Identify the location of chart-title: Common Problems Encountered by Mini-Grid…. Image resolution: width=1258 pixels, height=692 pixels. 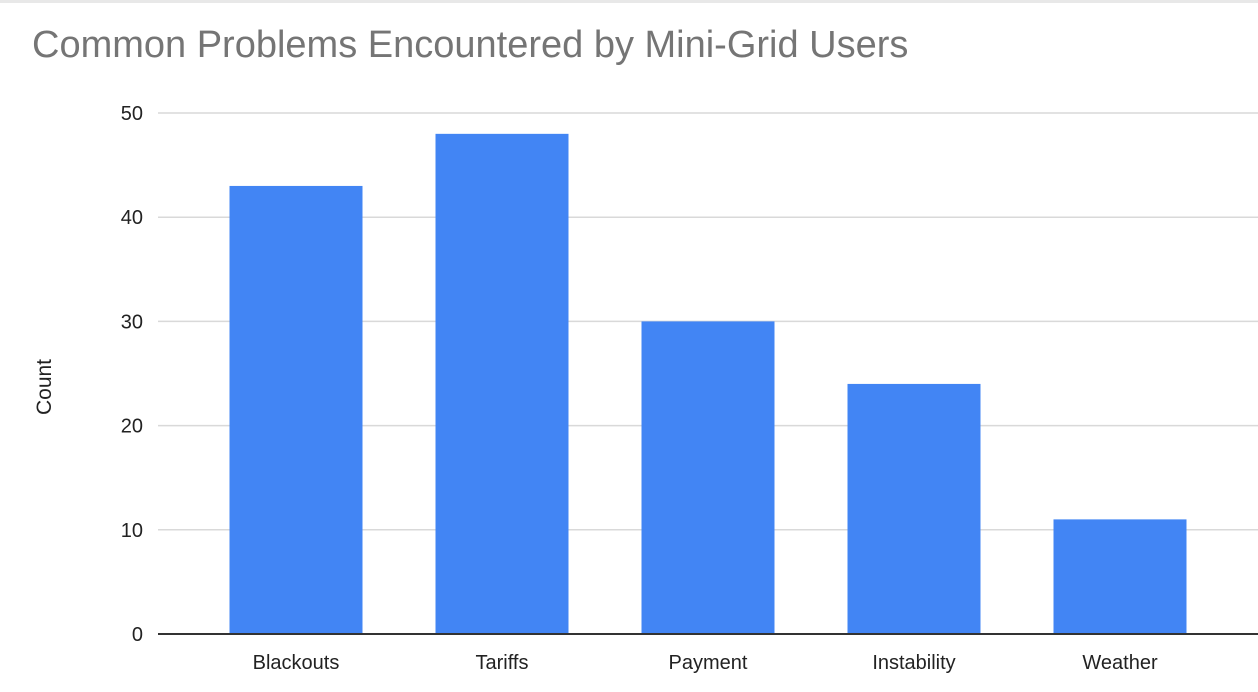
(470, 45).